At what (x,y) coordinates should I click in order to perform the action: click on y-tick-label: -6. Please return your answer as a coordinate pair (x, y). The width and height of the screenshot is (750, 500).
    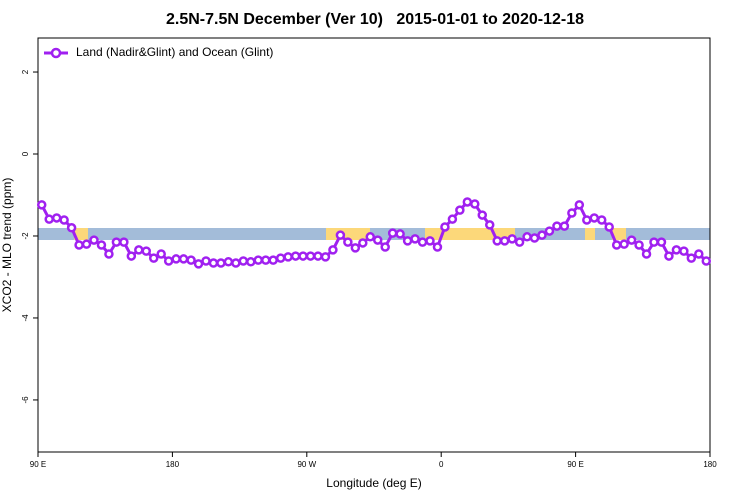
    Looking at the image, I should click on (25, 400).